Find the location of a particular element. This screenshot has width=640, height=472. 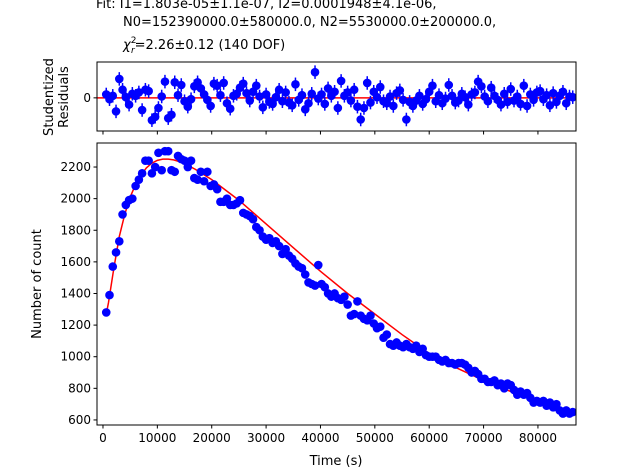

y-tick-label: 2000 is located at coordinates (75, 199).